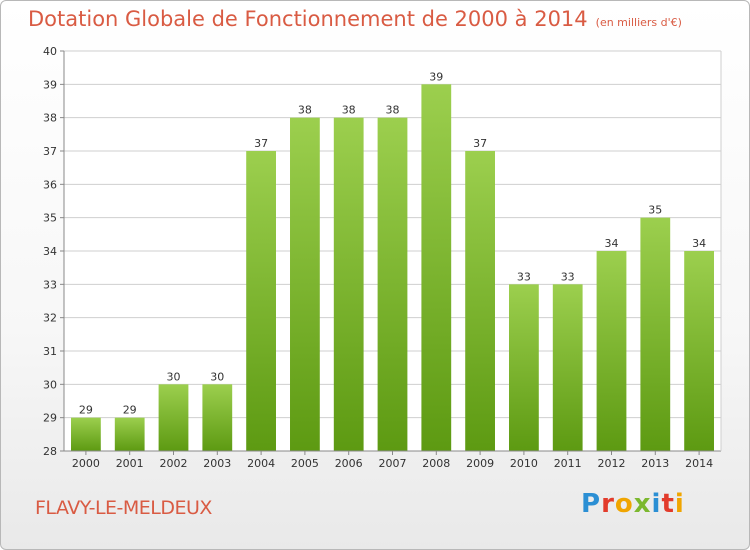 The width and height of the screenshot is (750, 550). Describe the element at coordinates (130, 463) in the screenshot. I see `x-tick-label: 2001` at that location.